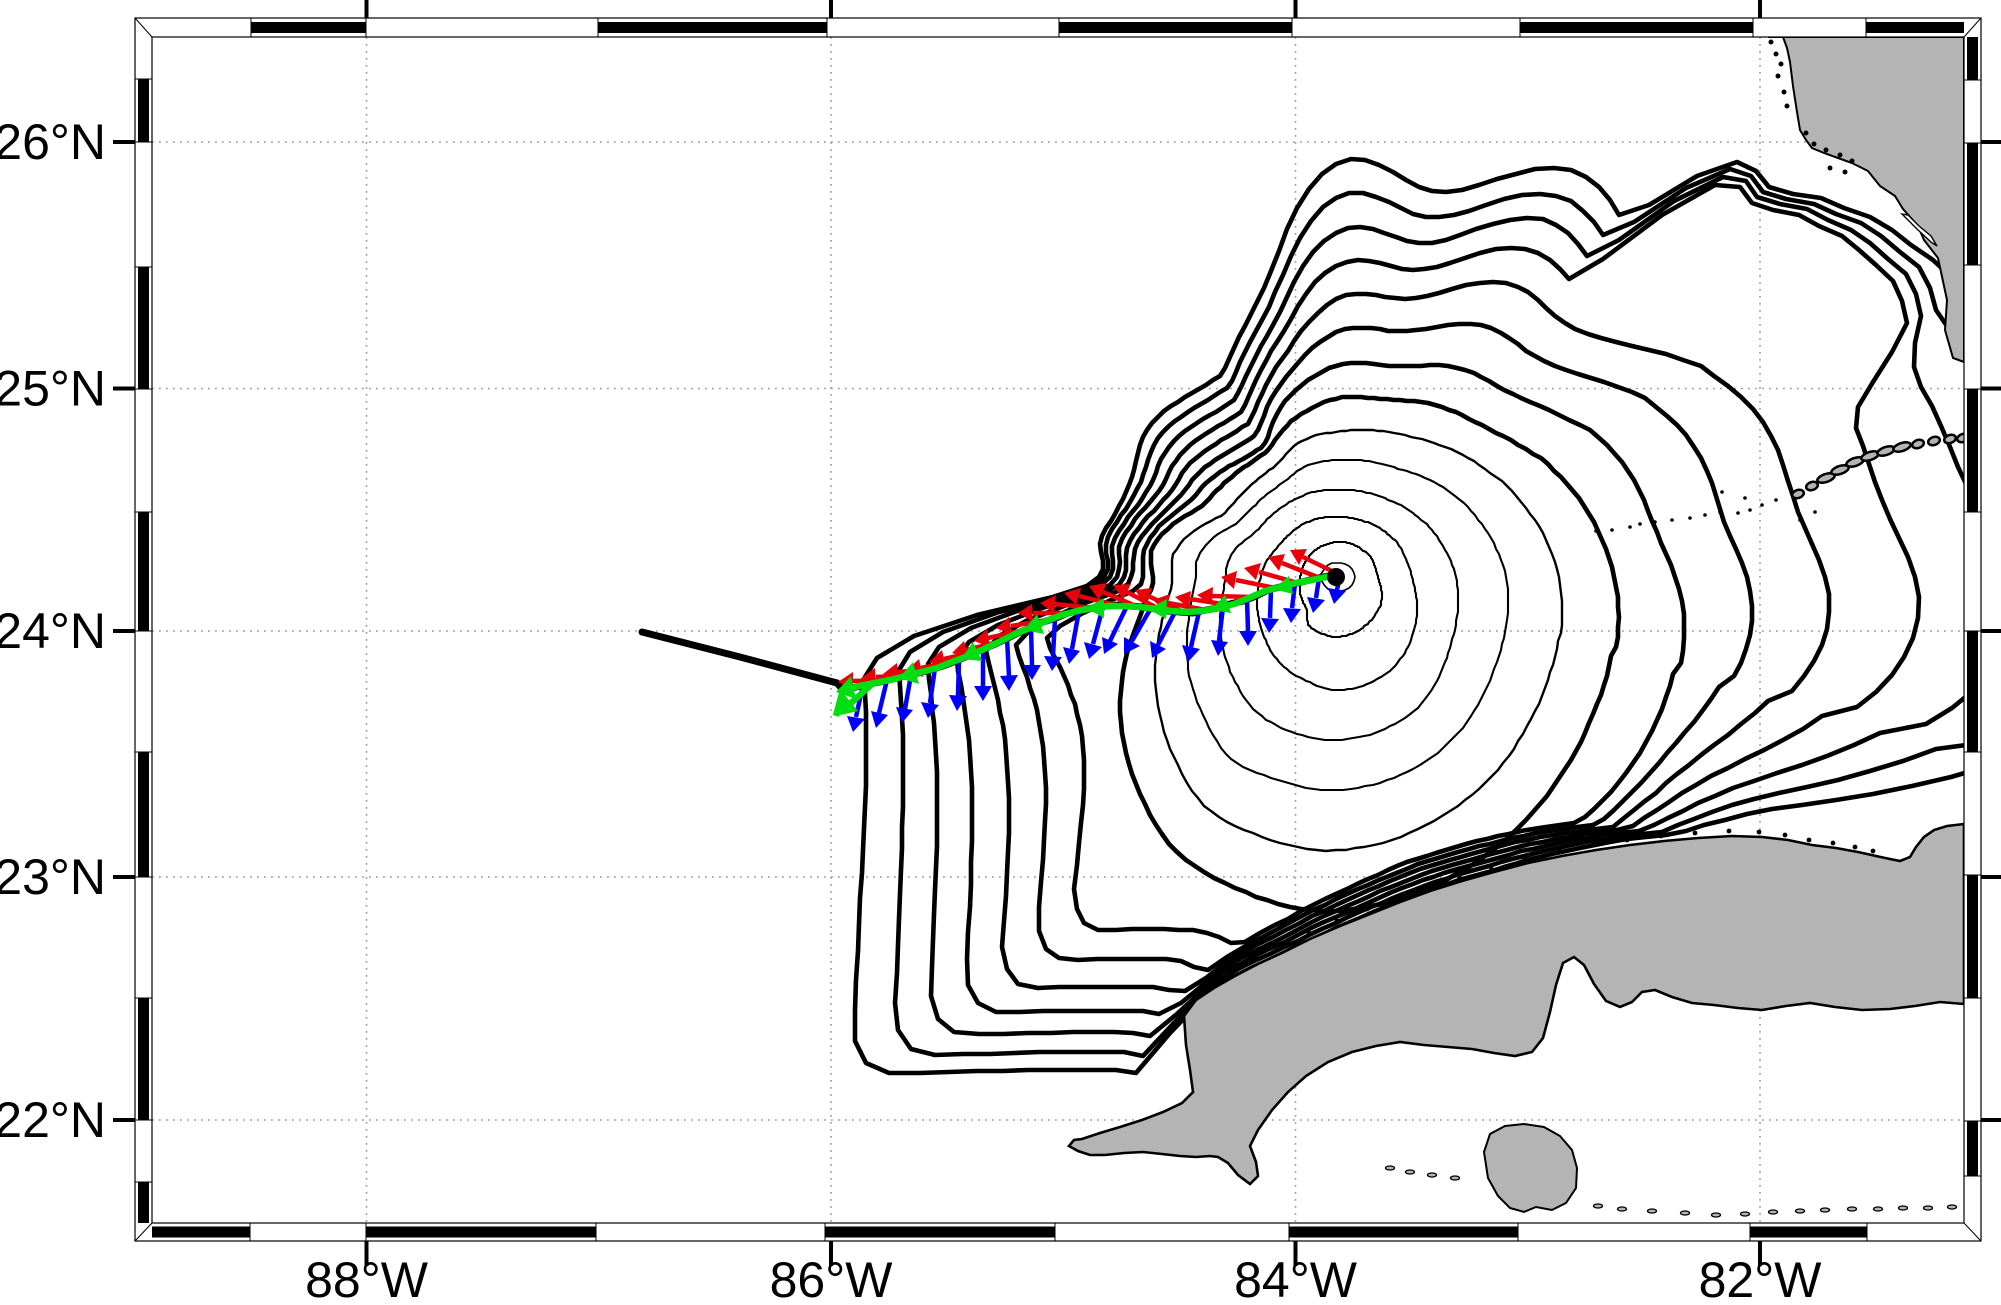 This screenshot has height=1305, width=2001. What do you see at coordinates (53, 142) in the screenshot?
I see `svg-text: 26°N` at bounding box center [53, 142].